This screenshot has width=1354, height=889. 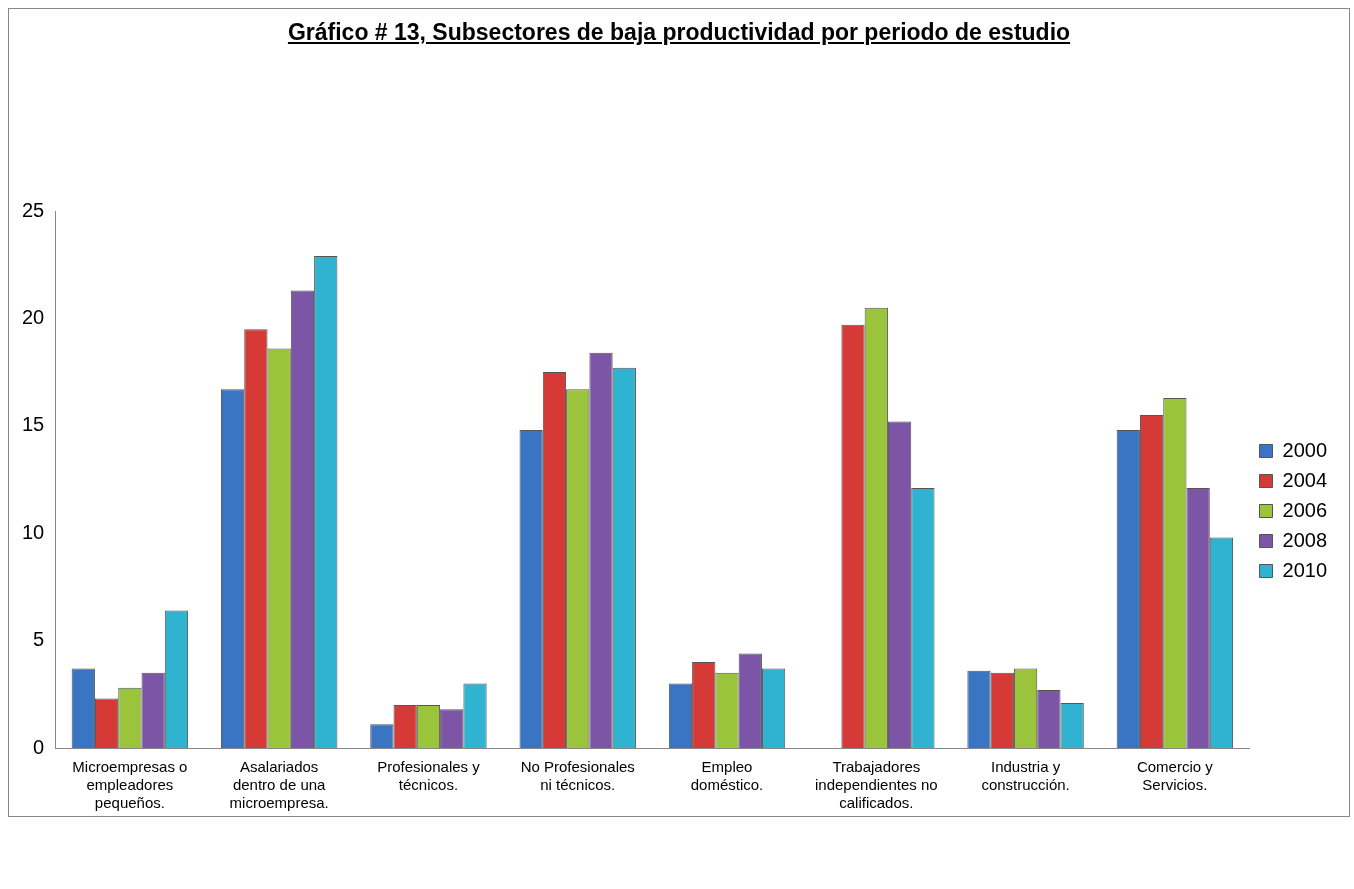 What do you see at coordinates (33, 531) in the screenshot?
I see `y-tick-label: 10` at bounding box center [33, 531].